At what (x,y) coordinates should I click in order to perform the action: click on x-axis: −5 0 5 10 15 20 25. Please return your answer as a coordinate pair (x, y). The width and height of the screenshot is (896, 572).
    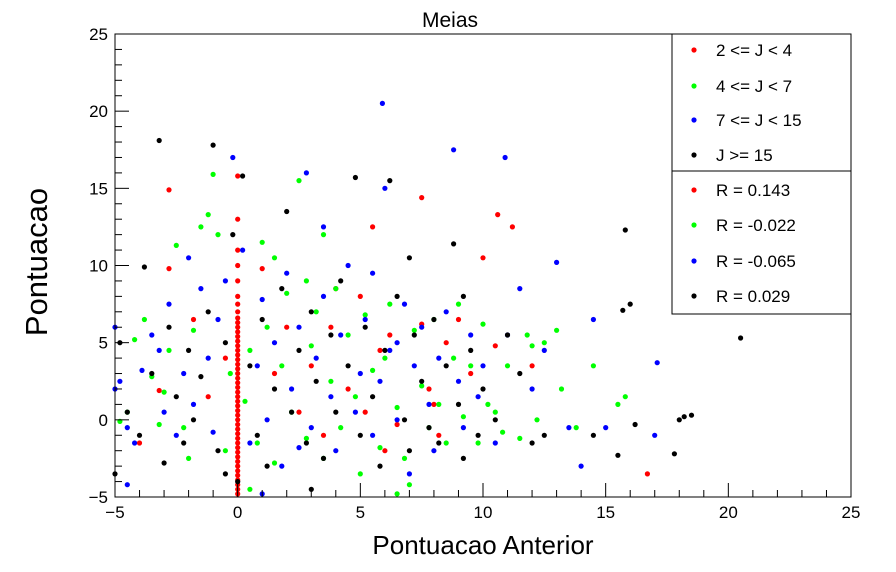
    Looking at the image, I should click on (482, 502).